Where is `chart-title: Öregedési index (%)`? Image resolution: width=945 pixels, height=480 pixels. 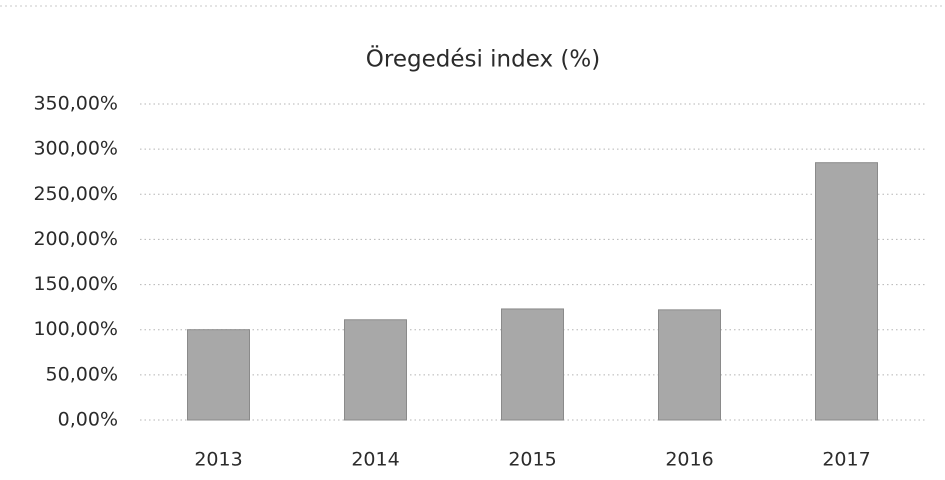
chart-title: Öregedési index (%) is located at coordinates (483, 59).